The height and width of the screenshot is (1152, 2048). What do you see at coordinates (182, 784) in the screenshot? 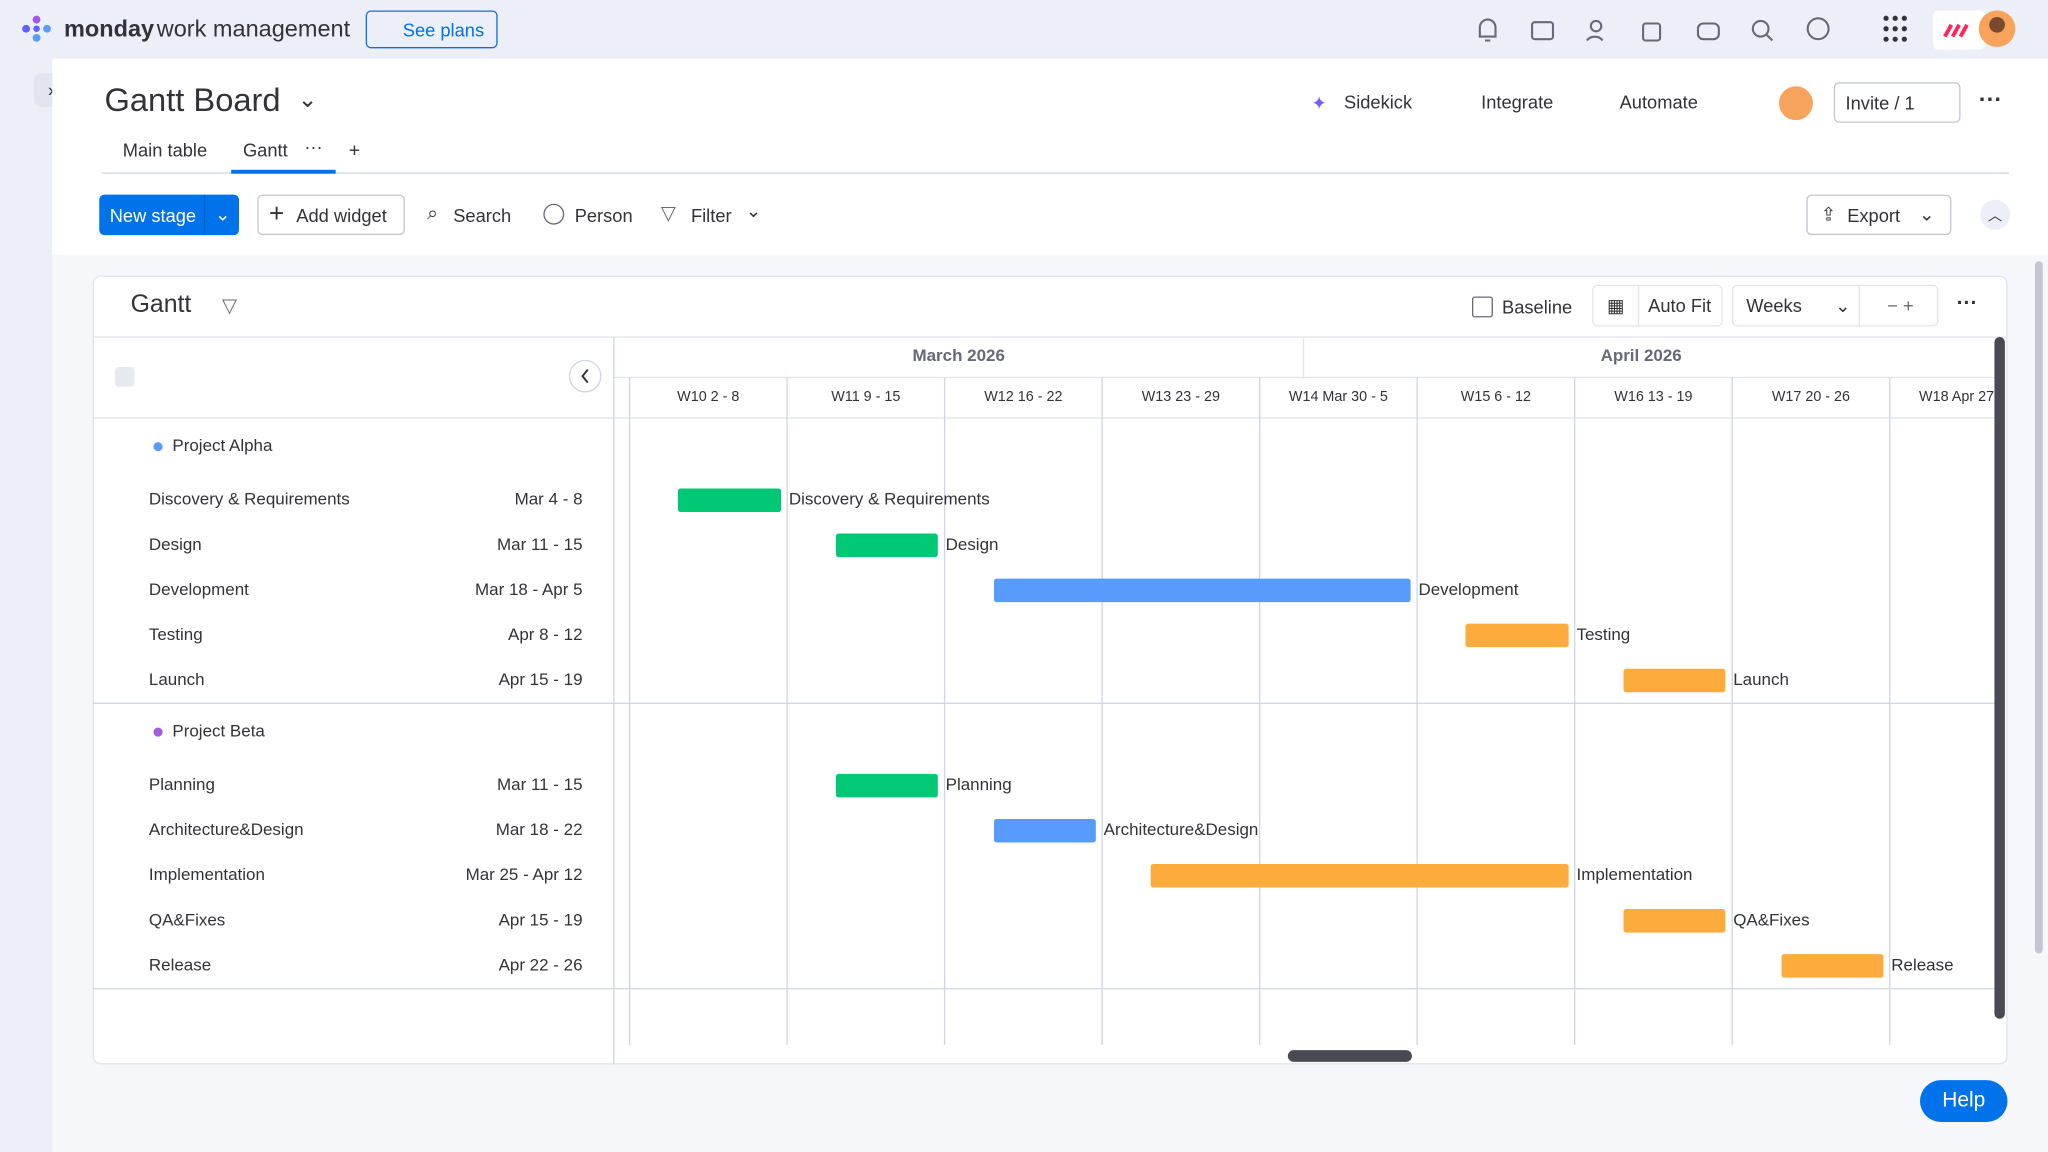
I see `task-name: Planning` at bounding box center [182, 784].